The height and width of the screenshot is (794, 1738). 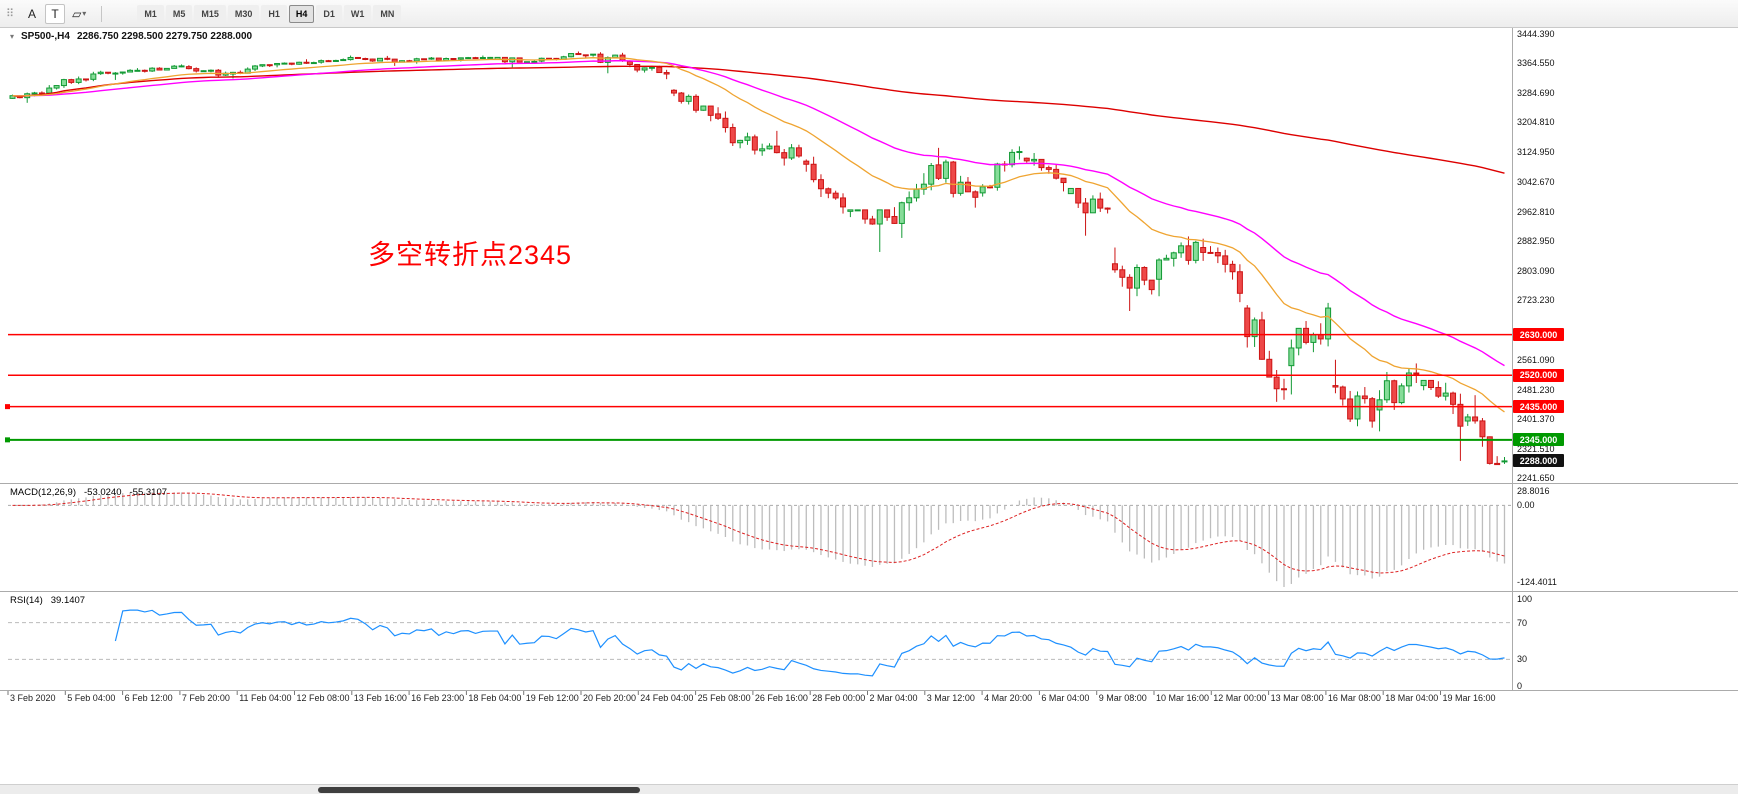 What do you see at coordinates (1536, 419) in the screenshot?
I see `price-axis-tick: 2401.370` at bounding box center [1536, 419].